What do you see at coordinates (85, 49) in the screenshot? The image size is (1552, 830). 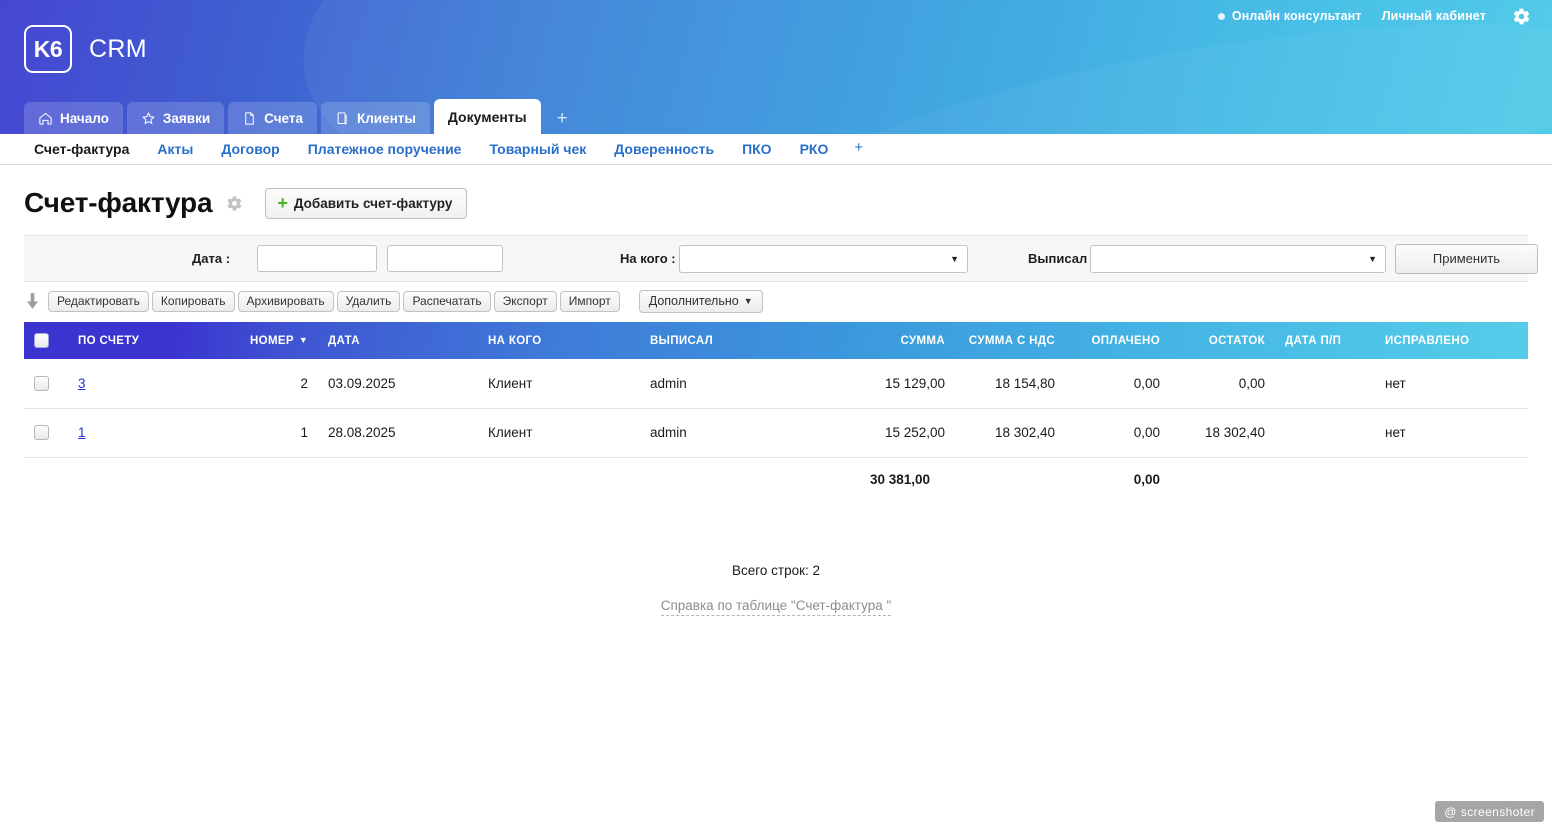 I see `brand: K6 CRM` at bounding box center [85, 49].